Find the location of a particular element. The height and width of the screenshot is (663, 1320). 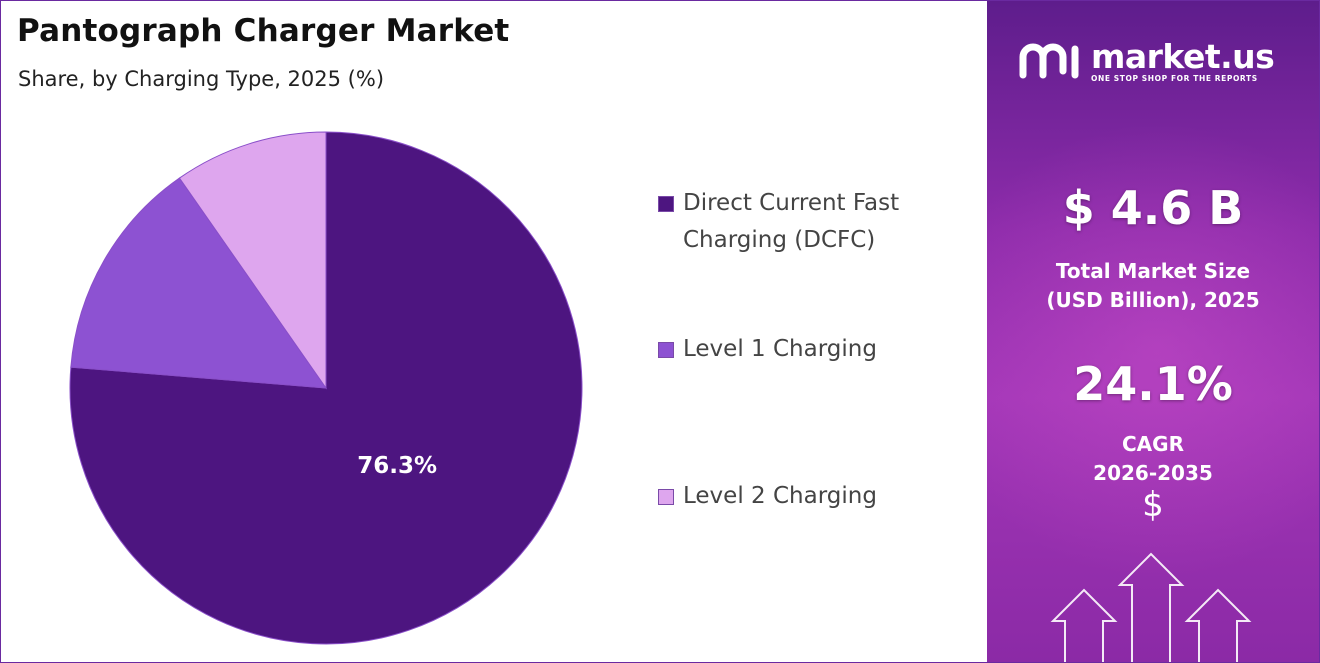

market-us-logo-icon is located at coordinates (1049, 61).